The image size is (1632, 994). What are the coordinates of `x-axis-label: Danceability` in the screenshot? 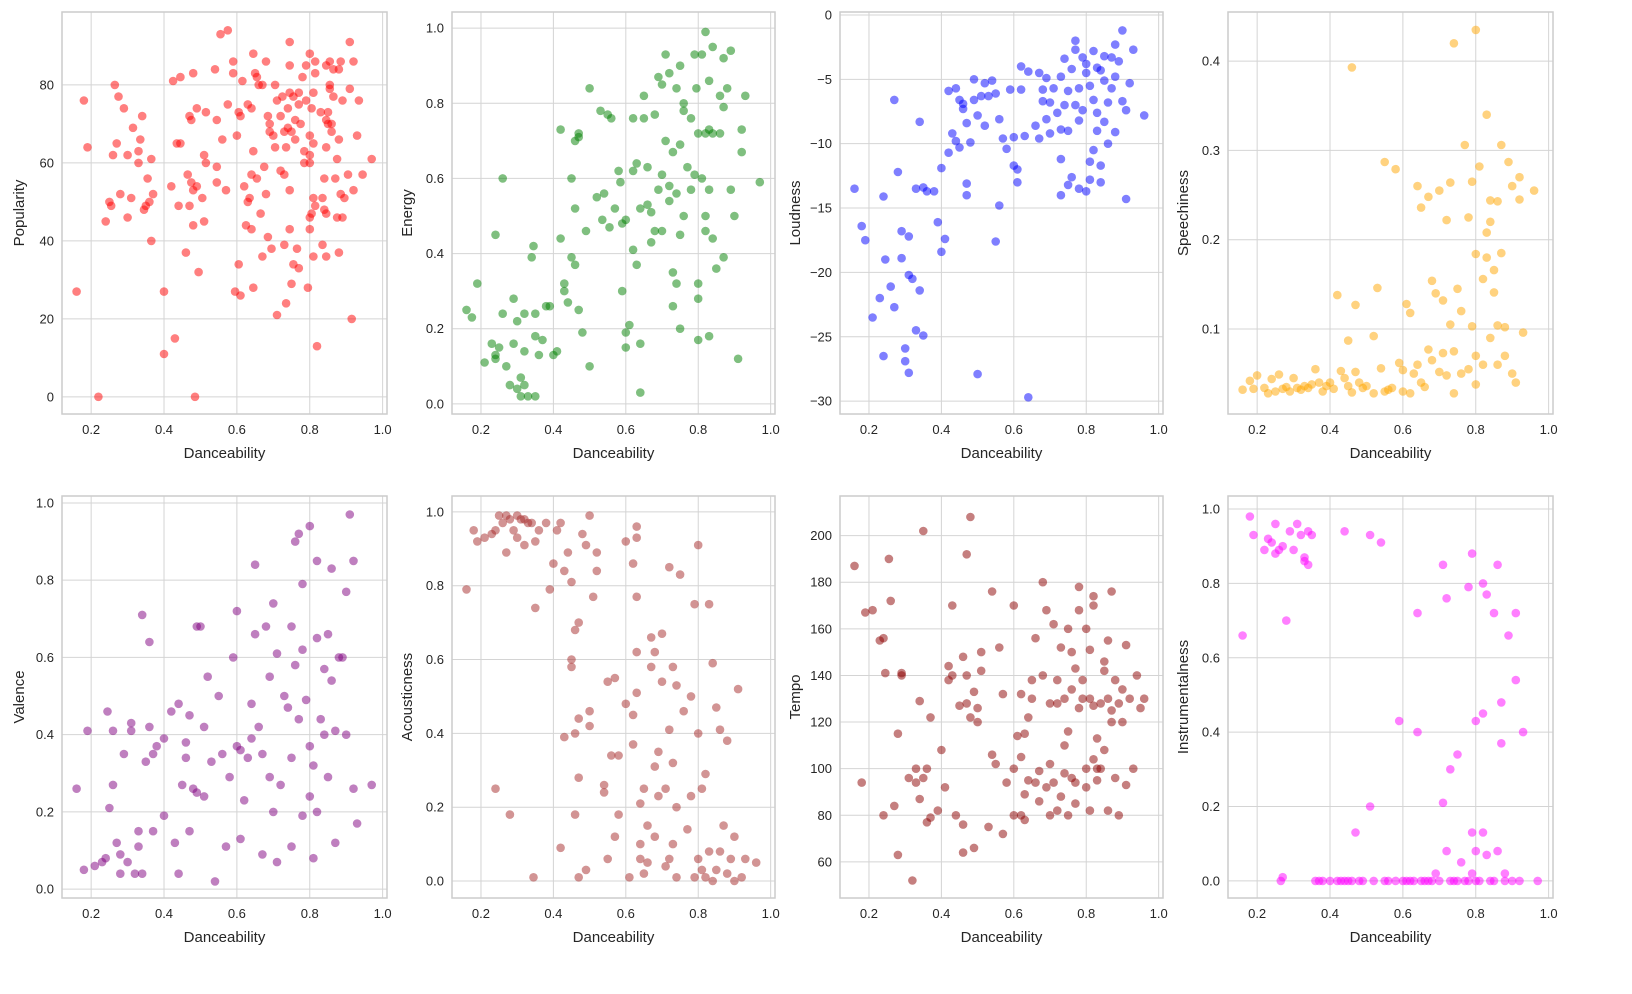 It's located at (225, 453).